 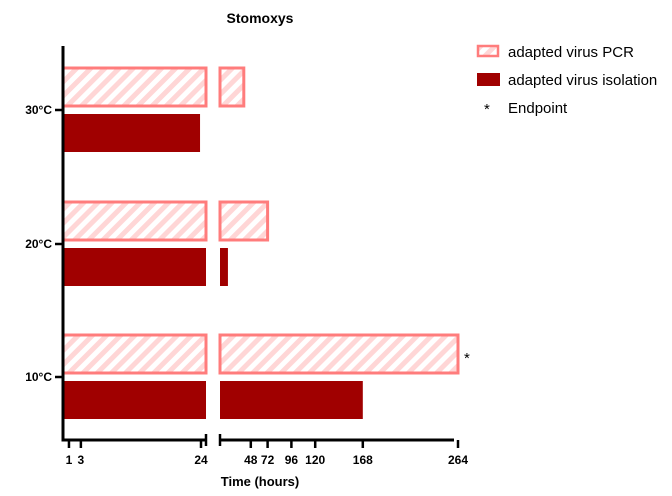 What do you see at coordinates (134, 354) in the screenshot?
I see `pcr-bar-2-left` at bounding box center [134, 354].